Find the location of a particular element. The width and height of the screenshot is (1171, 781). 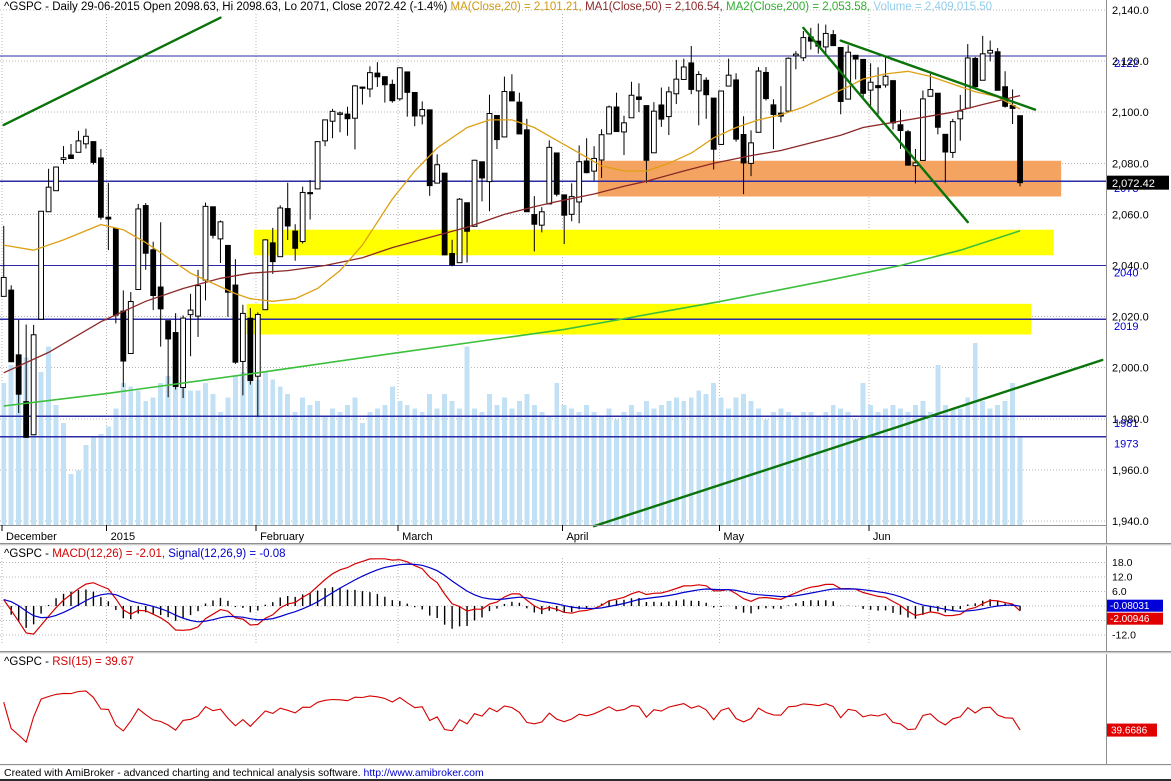

svg-text: 2,100.0 is located at coordinates (1130, 113).